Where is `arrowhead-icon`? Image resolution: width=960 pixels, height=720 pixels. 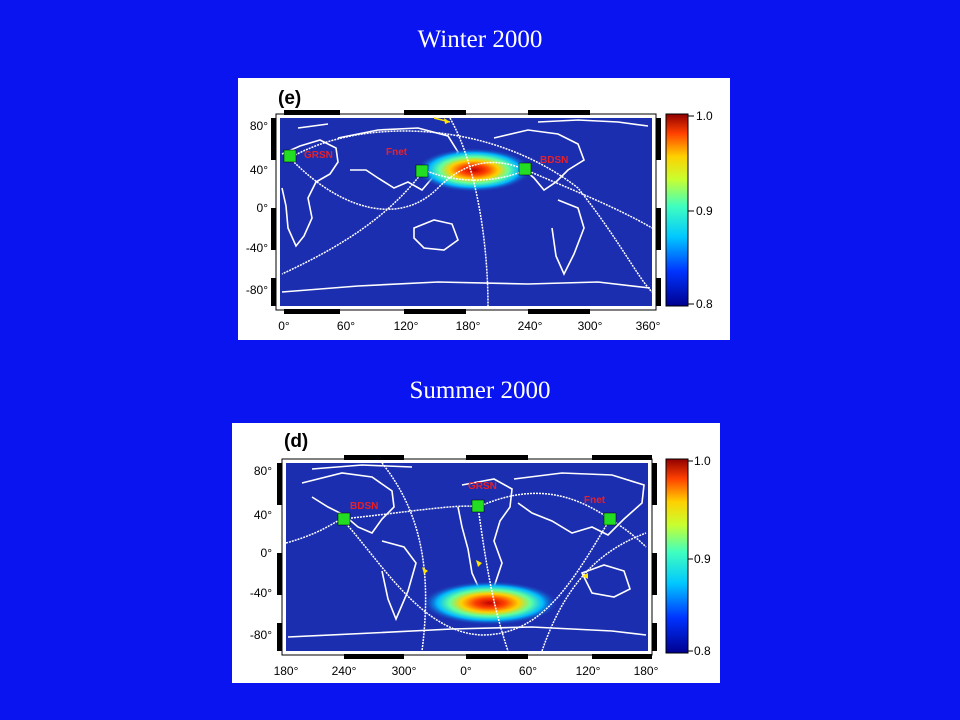 arrowhead-icon is located at coordinates (447, 121).